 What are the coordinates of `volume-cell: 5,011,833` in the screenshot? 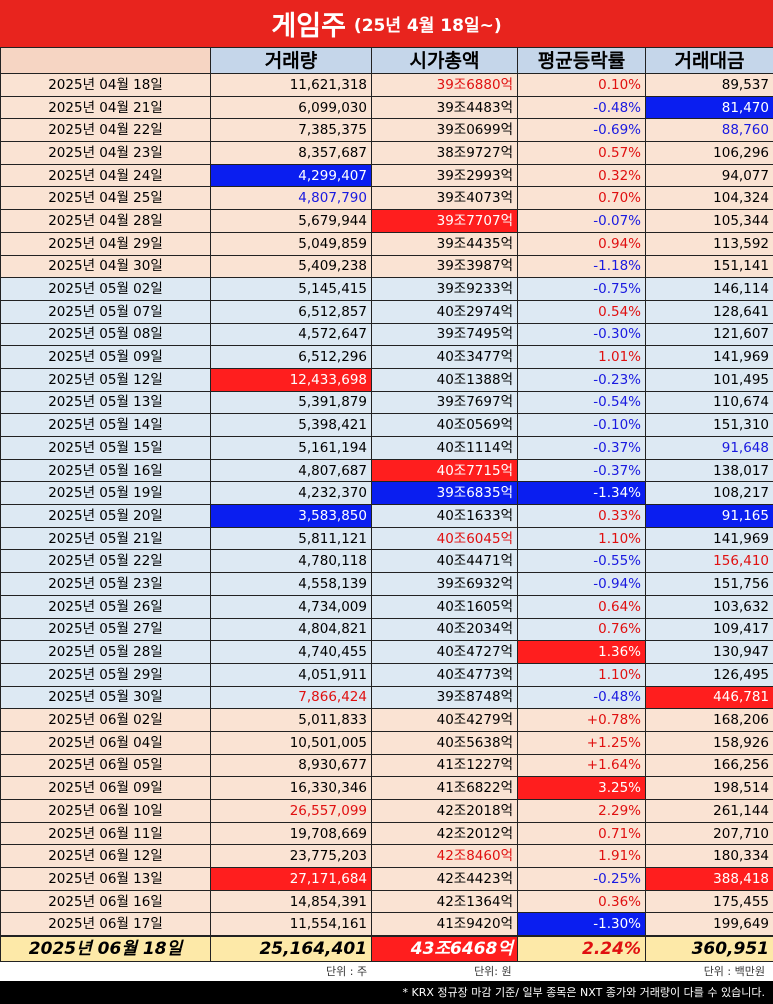 It's located at (291, 720).